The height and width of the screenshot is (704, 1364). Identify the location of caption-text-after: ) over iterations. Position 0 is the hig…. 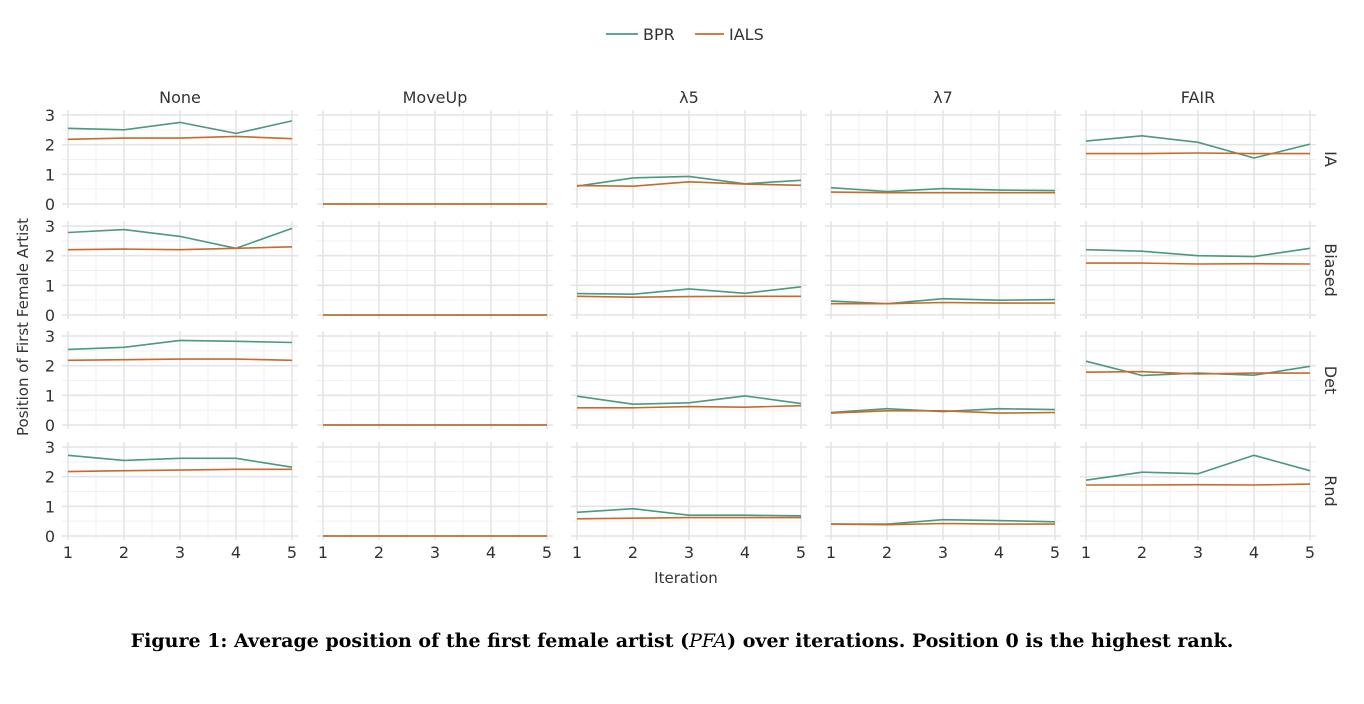
(980, 641).